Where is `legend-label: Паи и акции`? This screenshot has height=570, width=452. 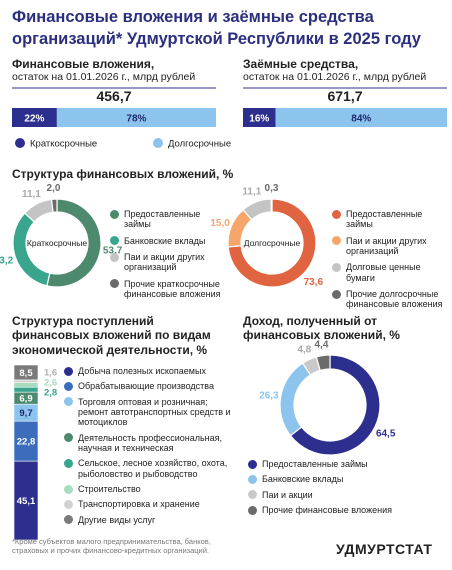
legend-label: Паи и акции is located at coordinates (287, 494).